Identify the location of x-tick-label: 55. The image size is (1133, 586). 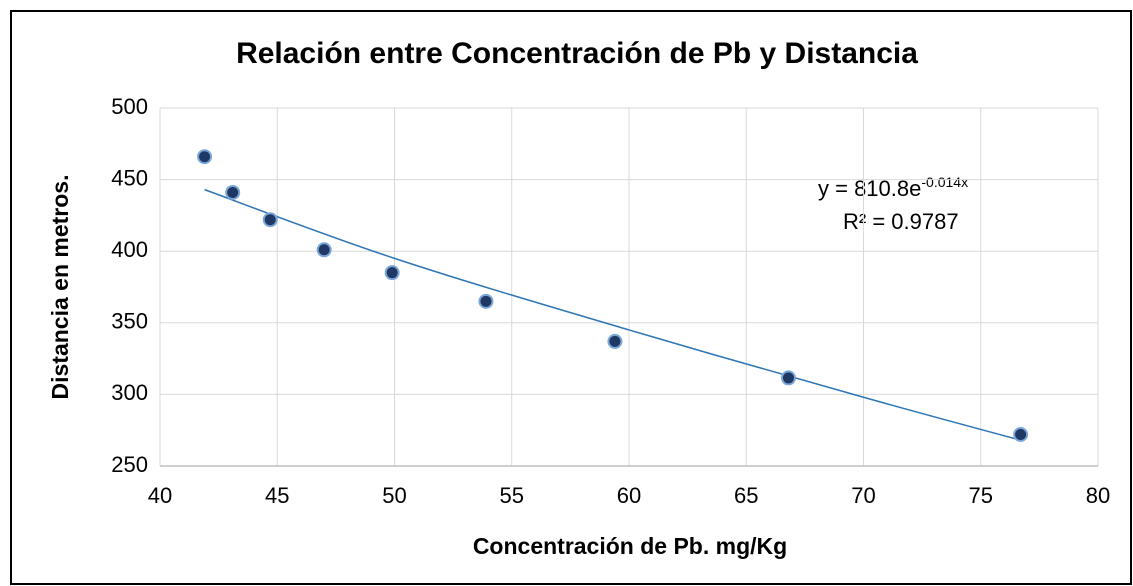
(512, 495).